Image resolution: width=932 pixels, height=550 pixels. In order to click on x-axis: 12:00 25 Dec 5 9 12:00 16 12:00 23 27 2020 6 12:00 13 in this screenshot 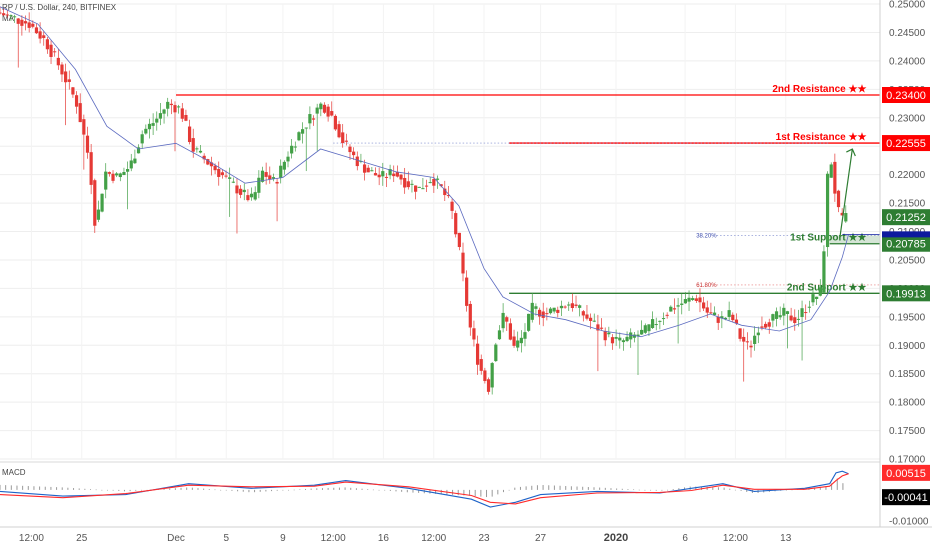, I will do `click(466, 535)`.